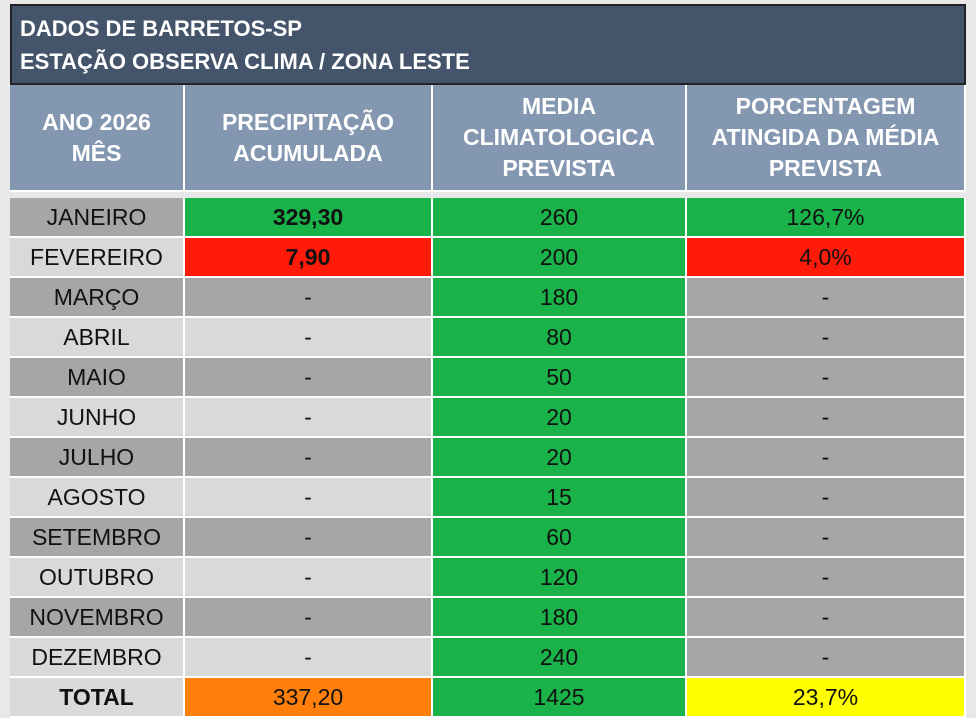 This screenshot has height=718, width=976. Describe the element at coordinates (825, 106) in the screenshot. I see `header-line: PORCENTAGEM` at that location.